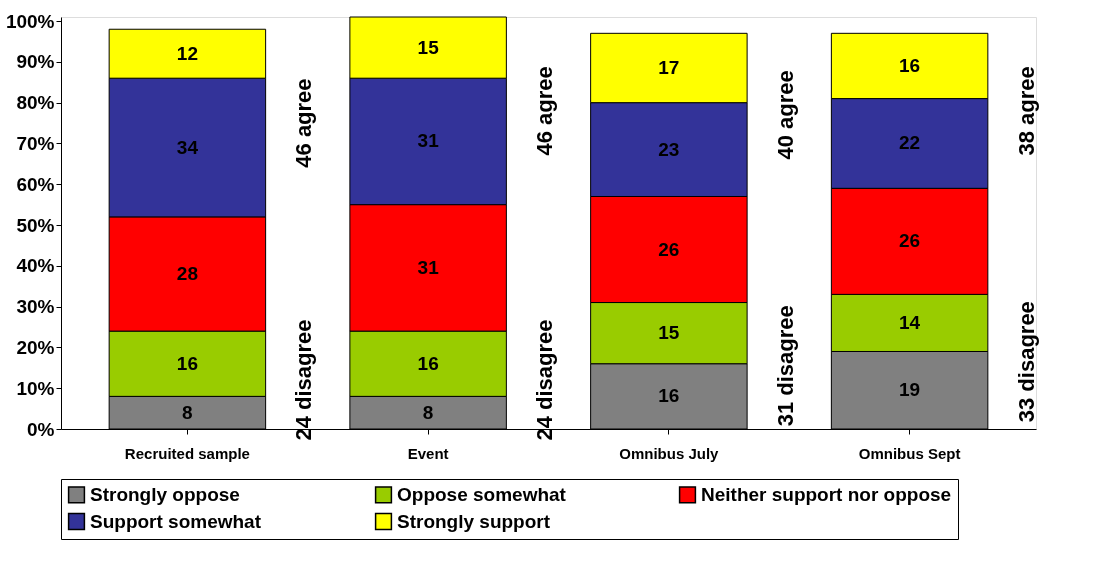 Image resolution: width=1114 pixels, height=567 pixels. I want to click on y-tick-label: 0%, so click(41, 429).